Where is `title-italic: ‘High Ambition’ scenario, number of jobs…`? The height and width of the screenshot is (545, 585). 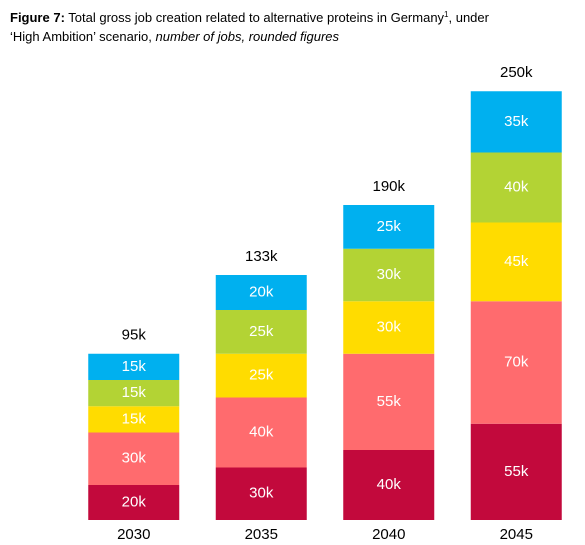
title-italic: ‘High Ambition’ scenario, number of jobs… is located at coordinates (175, 36).